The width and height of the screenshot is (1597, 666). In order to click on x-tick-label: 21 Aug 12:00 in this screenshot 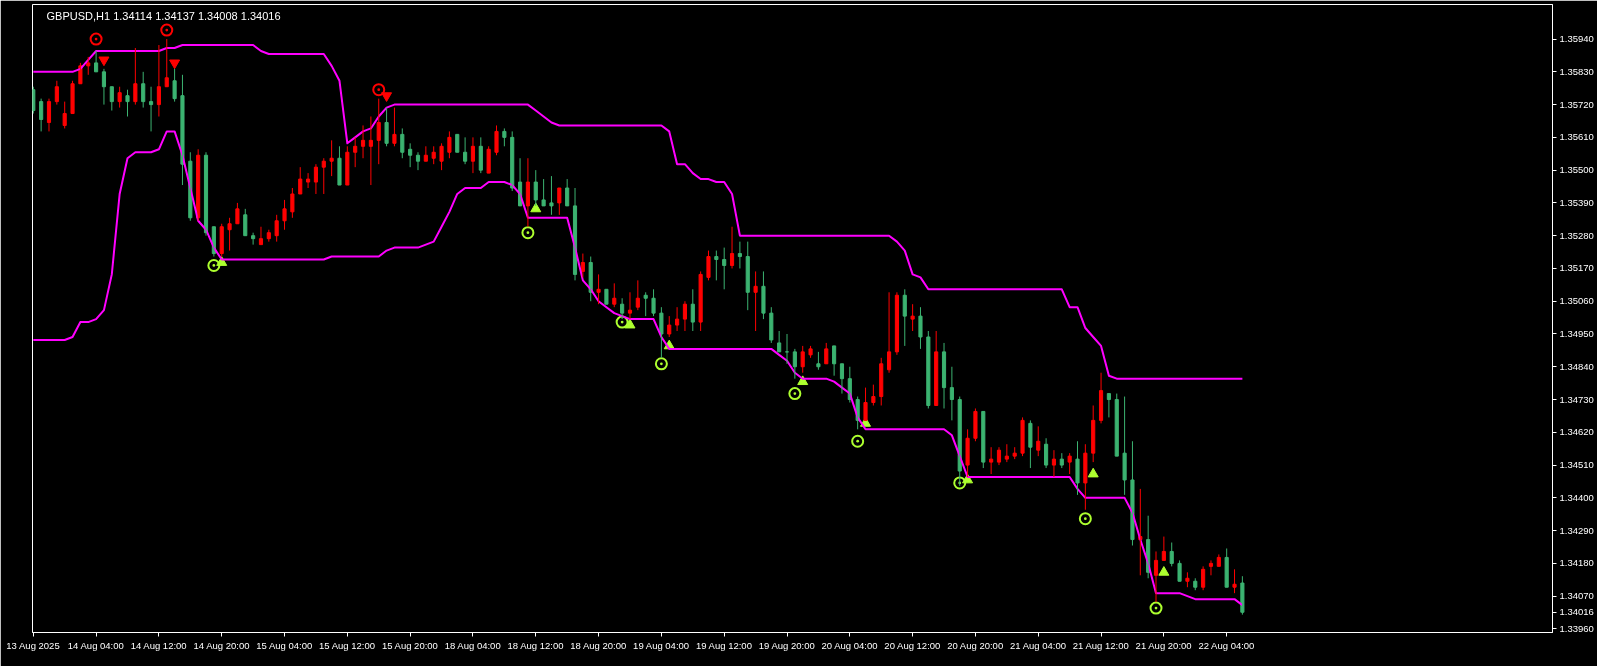, I will do `click(1100, 645)`.